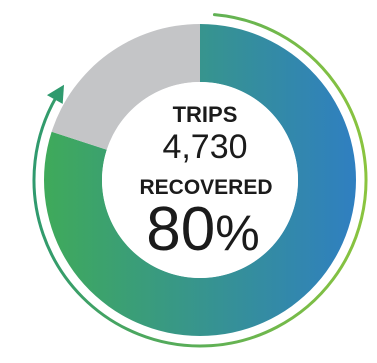  Describe the element at coordinates (55, 94) in the screenshot. I see `progress-arrow-head` at that location.